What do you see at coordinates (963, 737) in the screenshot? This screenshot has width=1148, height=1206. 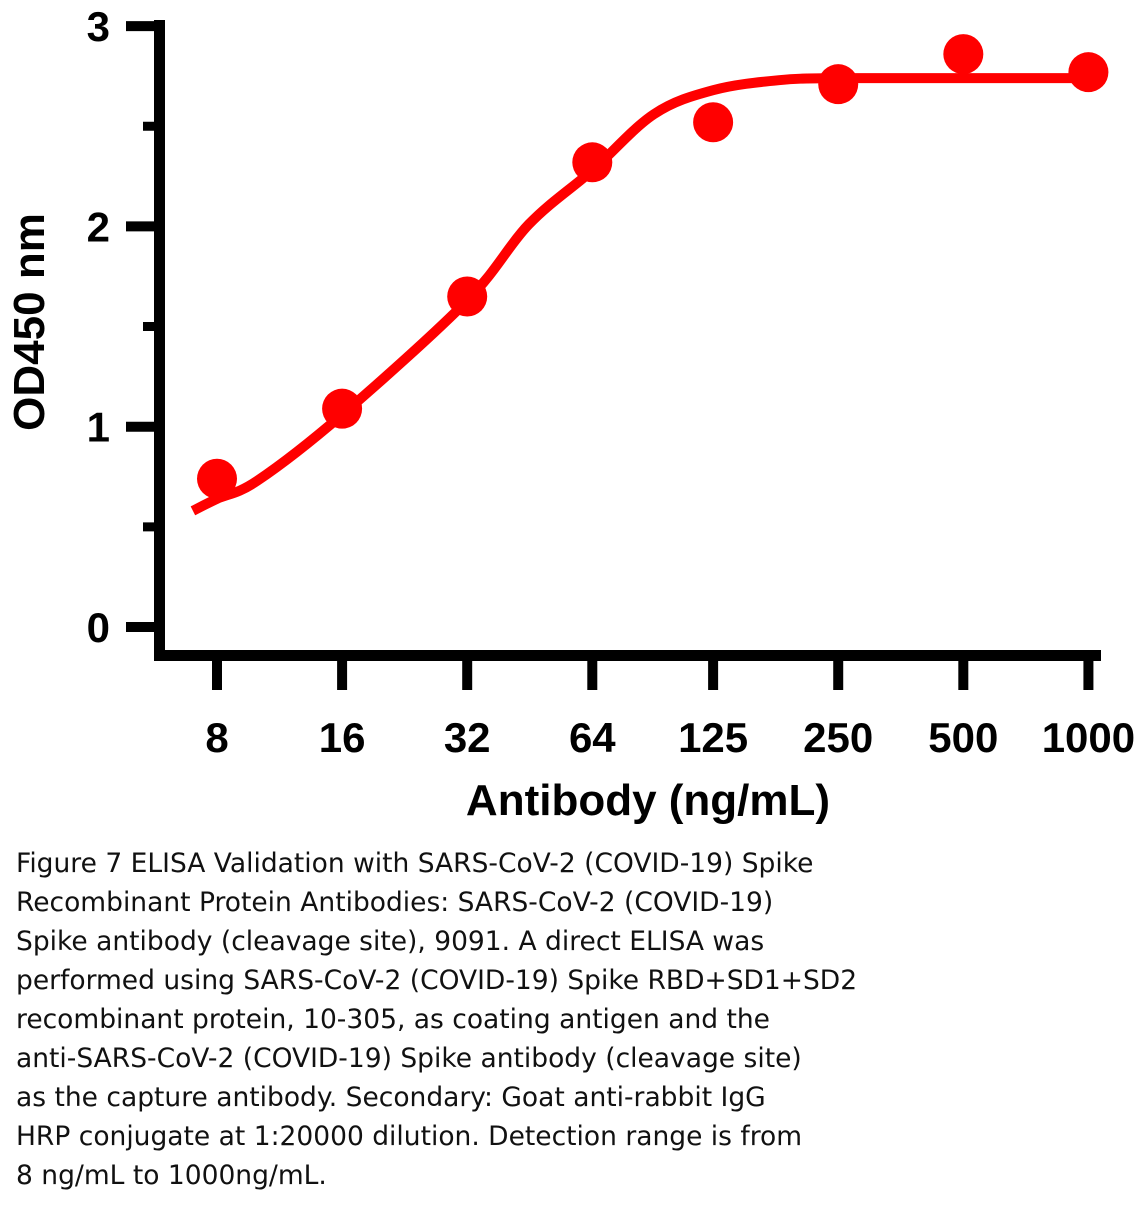 I see `x-tick-label: 500` at bounding box center [963, 737].